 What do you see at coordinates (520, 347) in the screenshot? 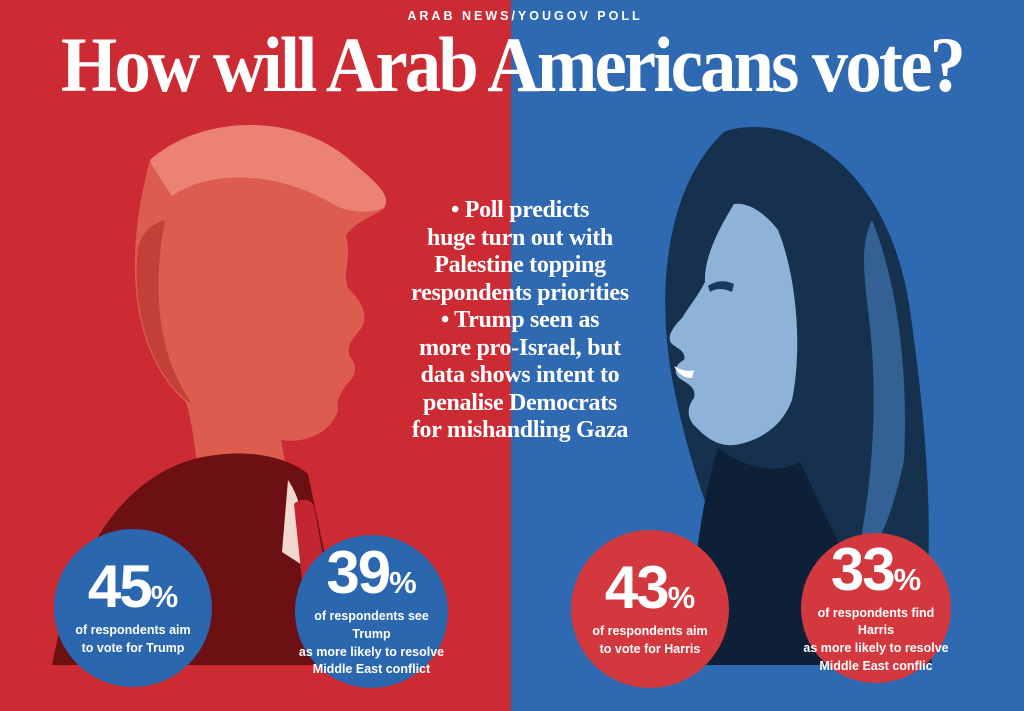
I see `bullet-line: more pro-Israel, but` at bounding box center [520, 347].